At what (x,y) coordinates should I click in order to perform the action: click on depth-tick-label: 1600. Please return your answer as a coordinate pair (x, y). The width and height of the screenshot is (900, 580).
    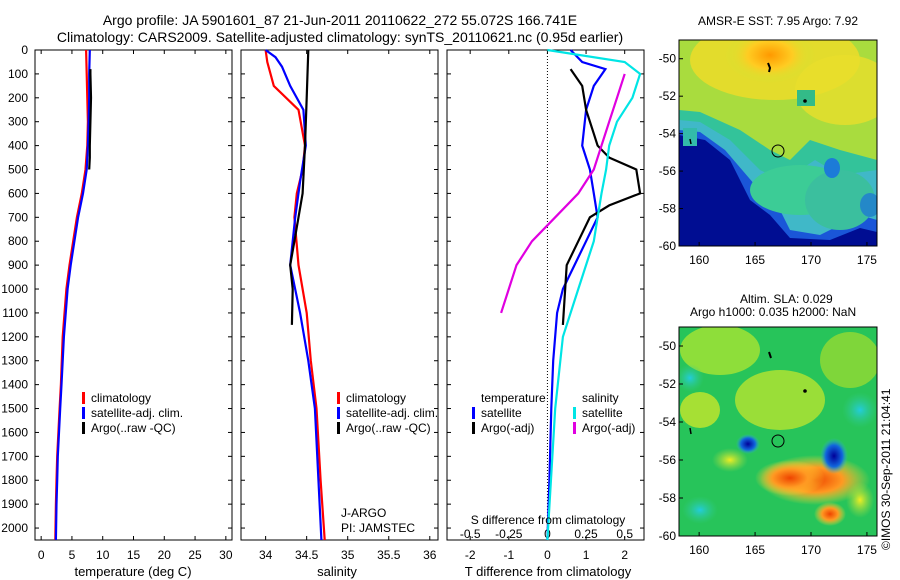
    Looking at the image, I should click on (14, 432).